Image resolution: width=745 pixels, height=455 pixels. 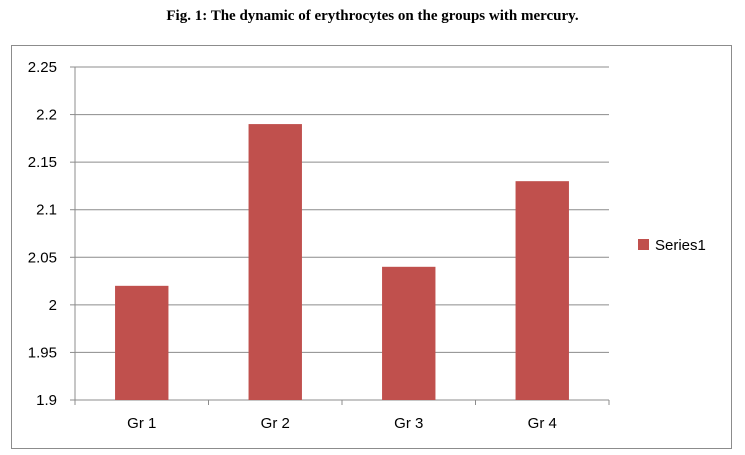 I want to click on x-tick-label: Gr 4, so click(x=542, y=423).